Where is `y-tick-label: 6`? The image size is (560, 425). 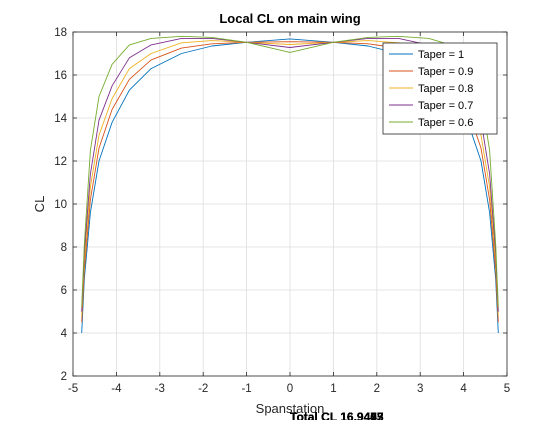 y-tick-label: 6 is located at coordinates (64, 291).